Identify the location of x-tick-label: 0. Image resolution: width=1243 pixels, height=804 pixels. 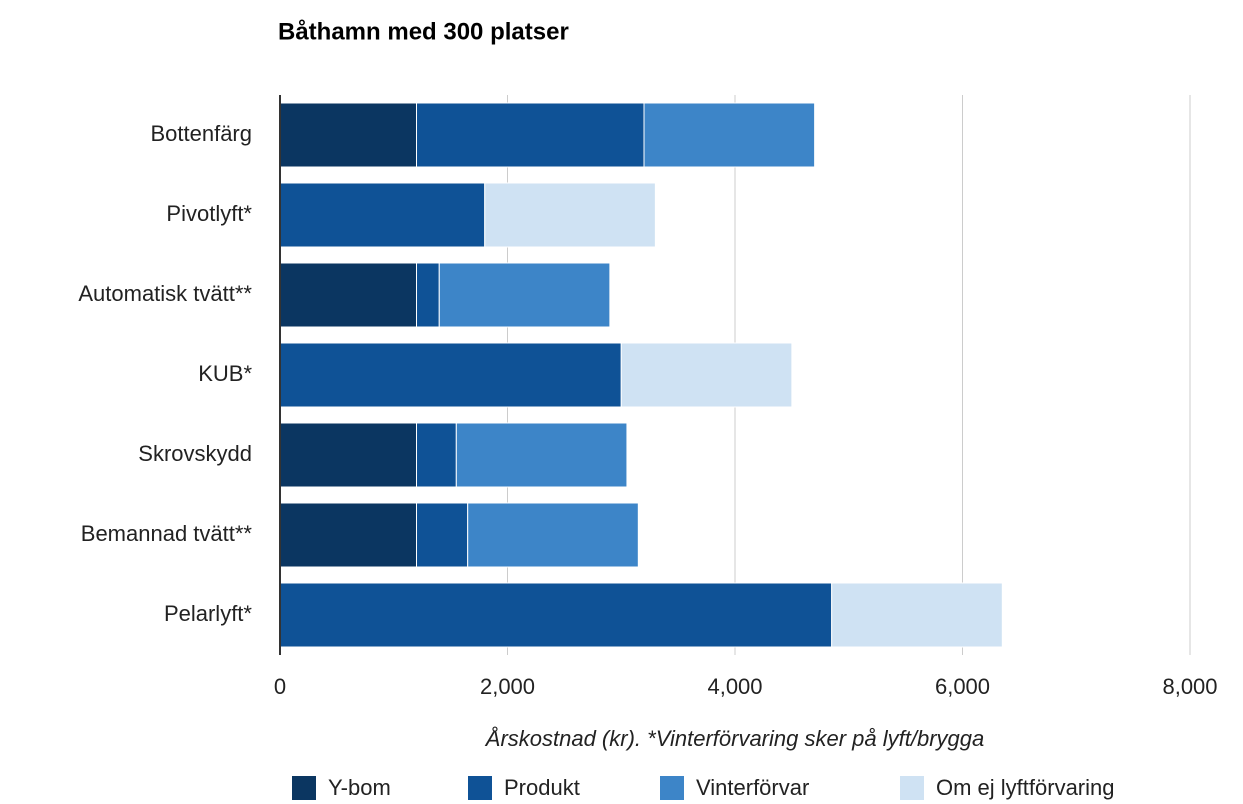
(280, 686).